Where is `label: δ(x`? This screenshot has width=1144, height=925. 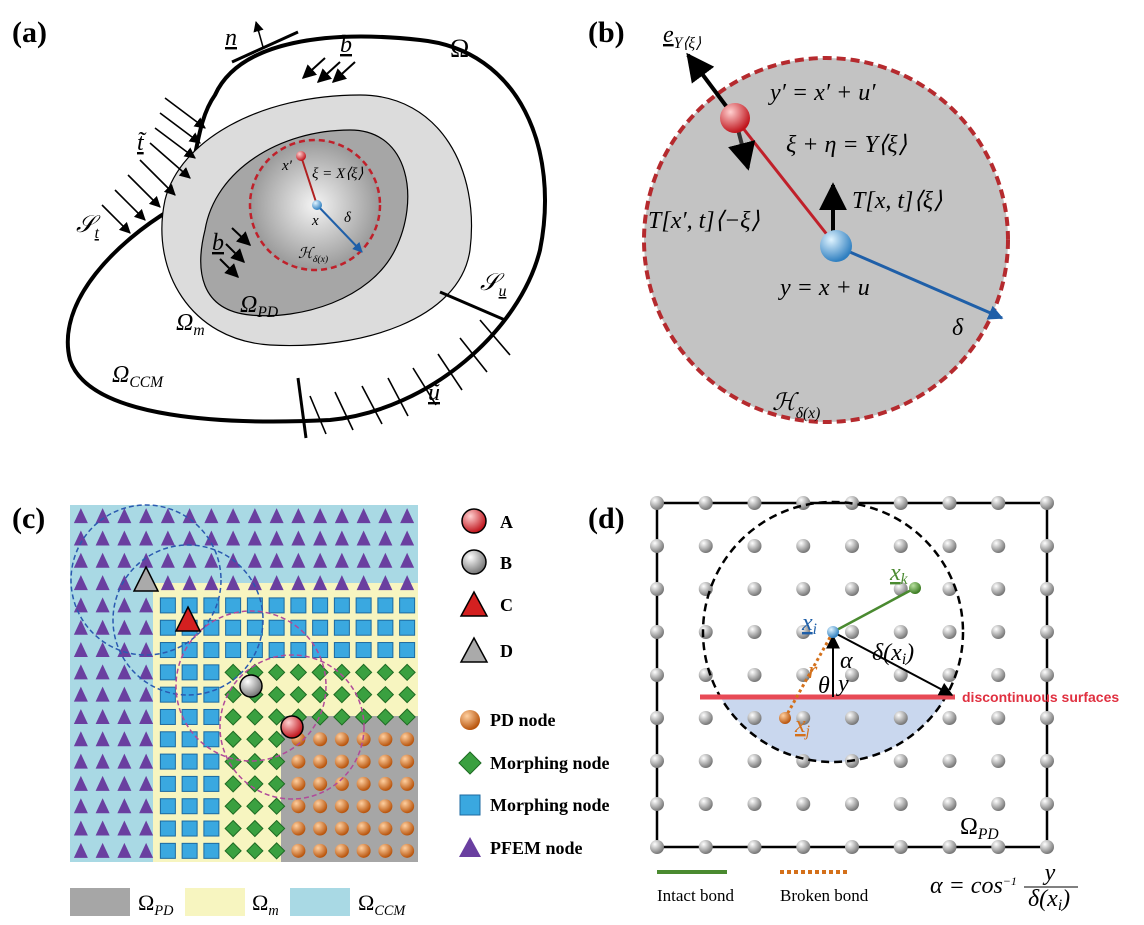
label: δ(x is located at coordinates (887, 653).